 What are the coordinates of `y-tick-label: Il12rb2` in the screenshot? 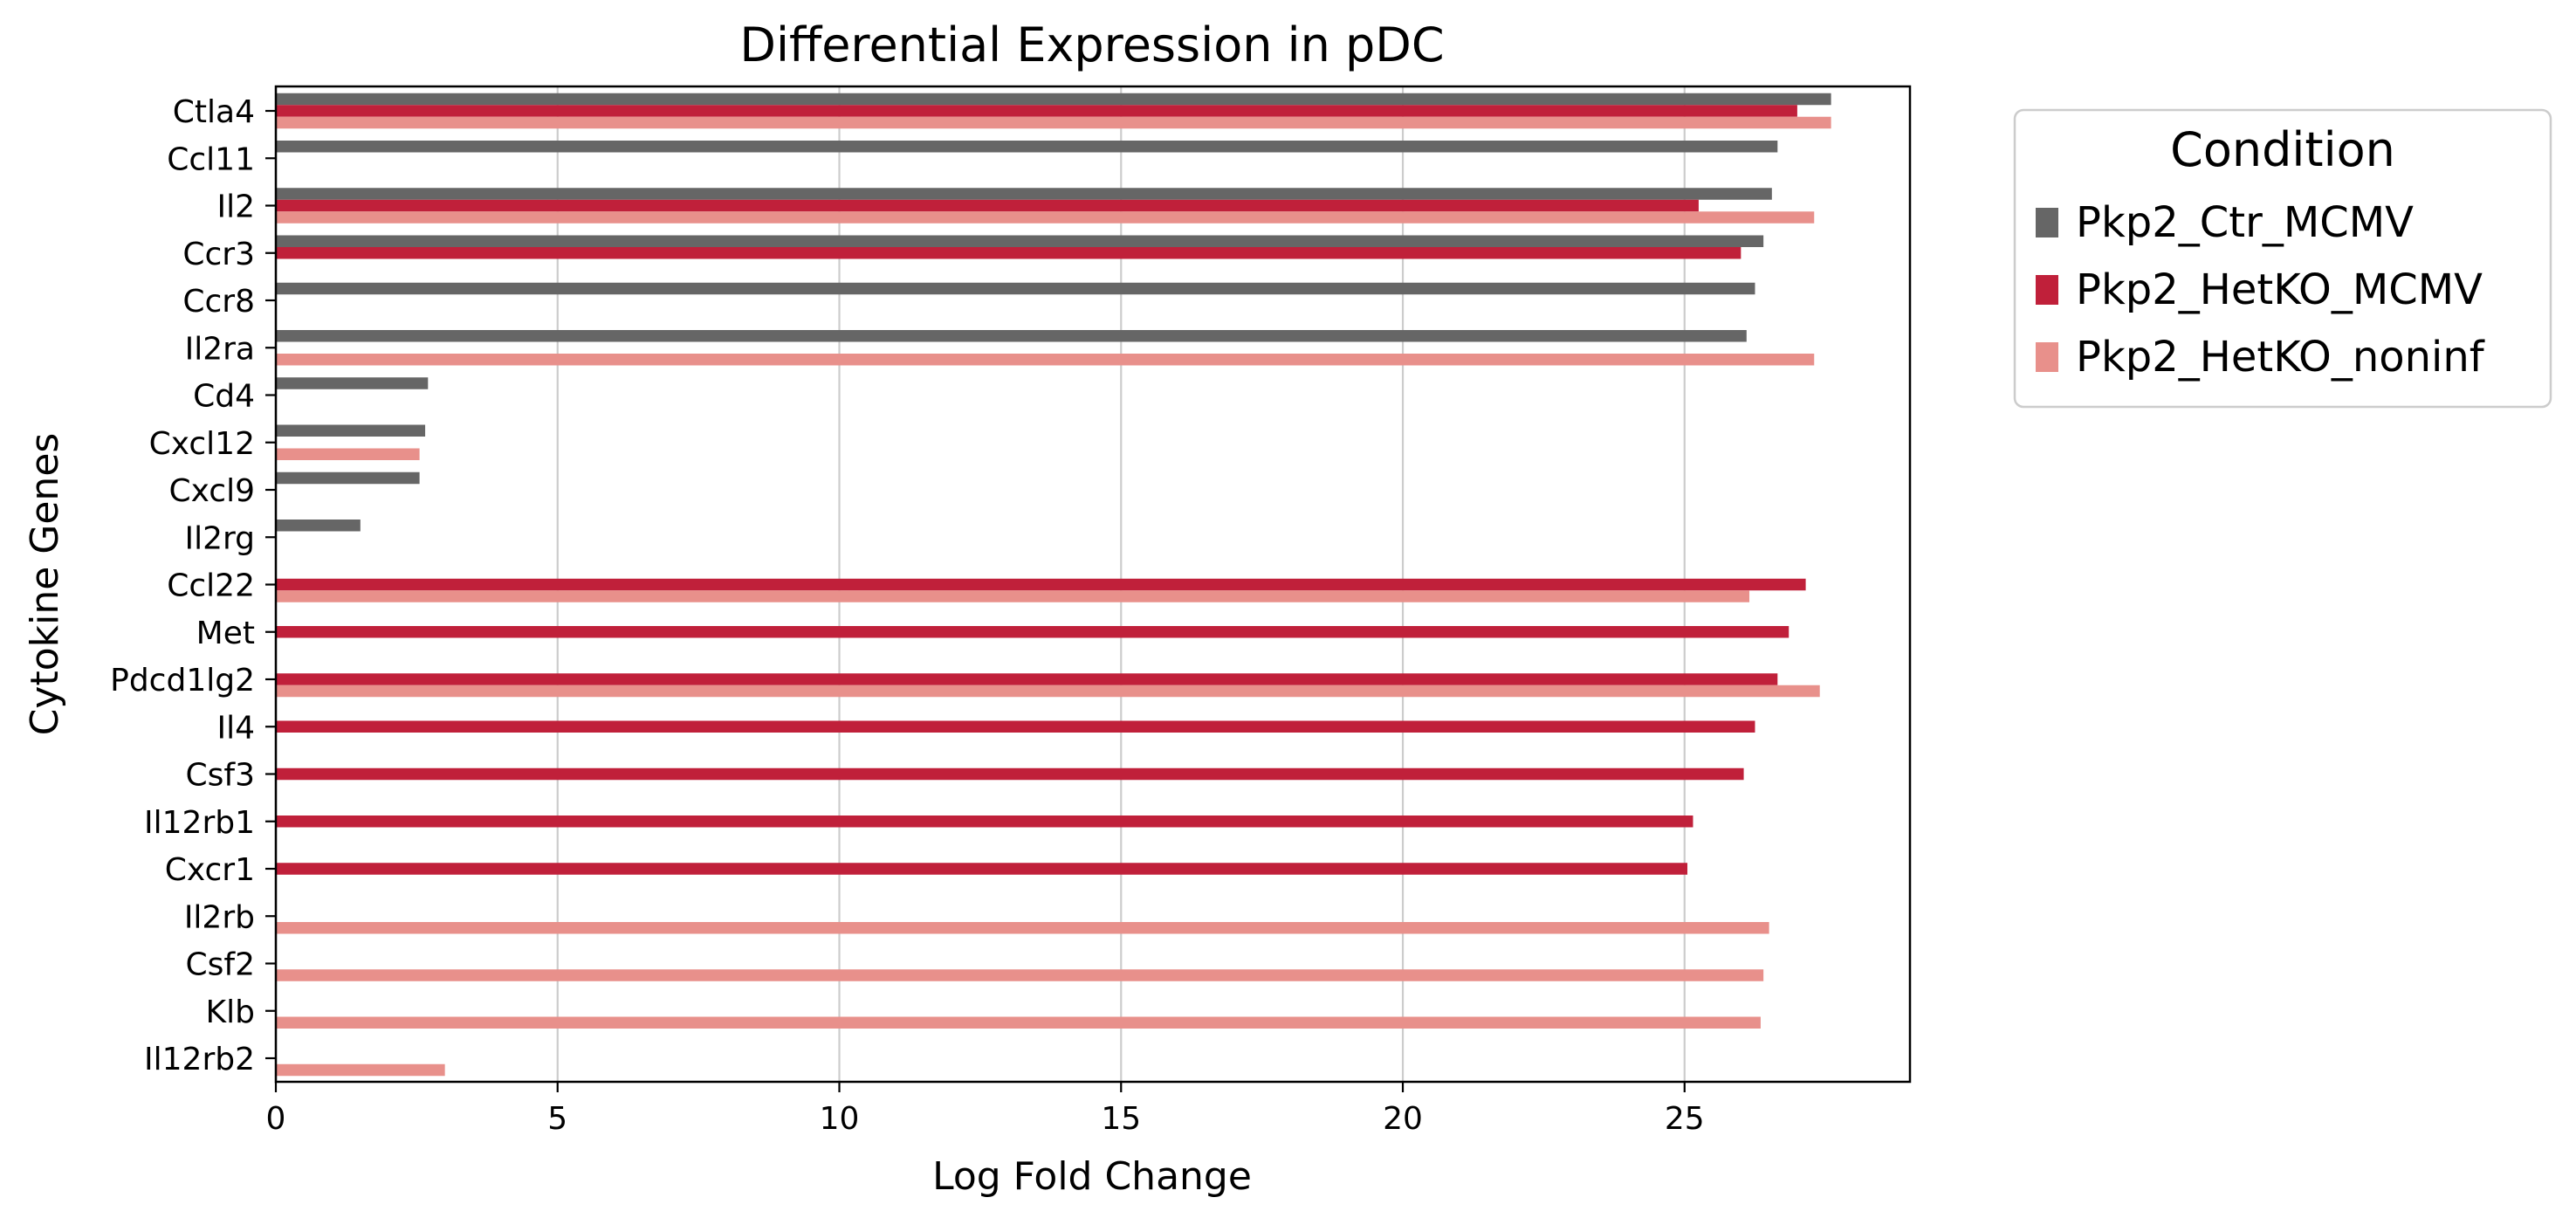 It's located at (200, 1059).